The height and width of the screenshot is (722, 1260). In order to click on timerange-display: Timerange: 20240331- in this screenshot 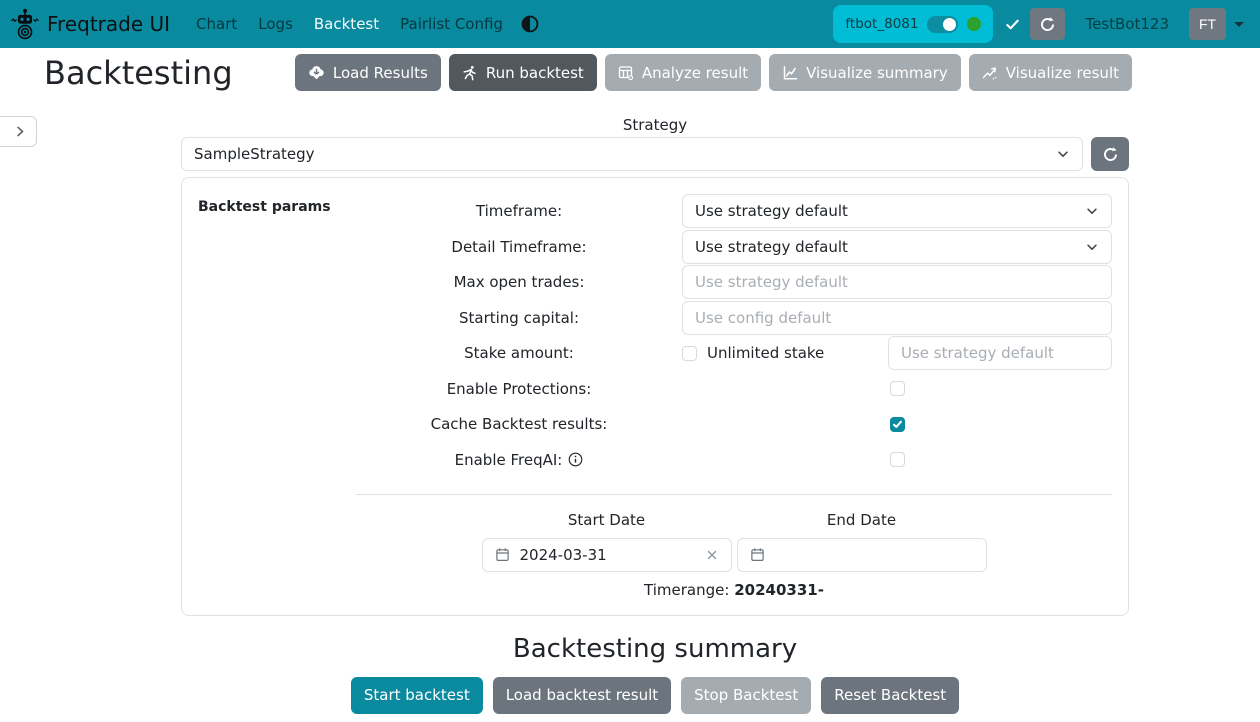, I will do `click(734, 590)`.